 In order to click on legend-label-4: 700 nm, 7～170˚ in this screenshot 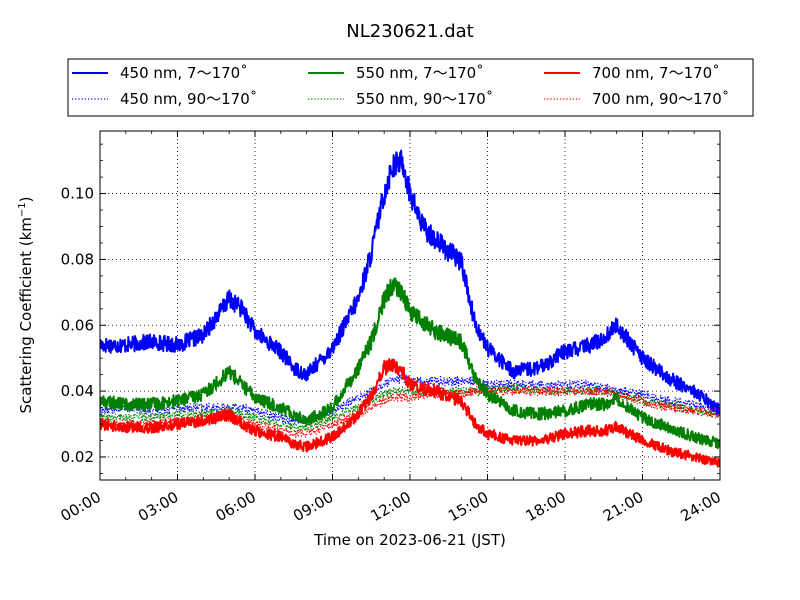, I will do `click(656, 73)`.